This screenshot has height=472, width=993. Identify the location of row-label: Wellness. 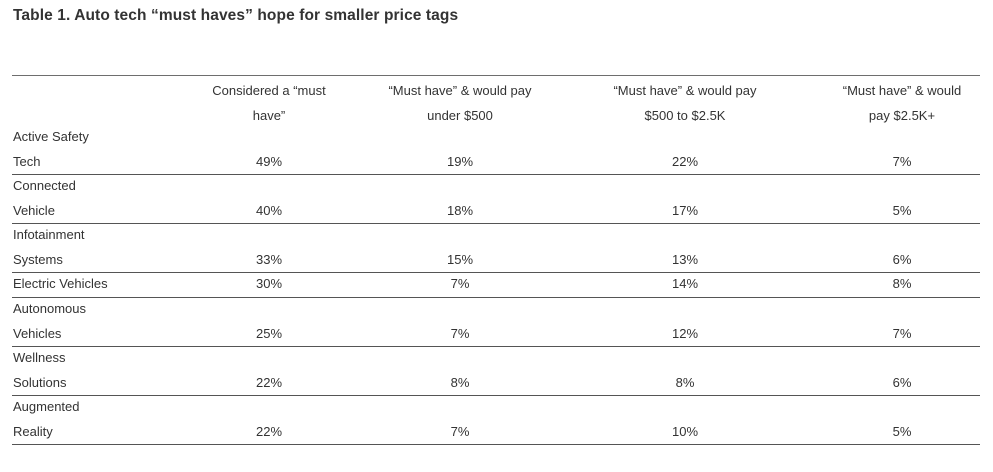
(39, 357).